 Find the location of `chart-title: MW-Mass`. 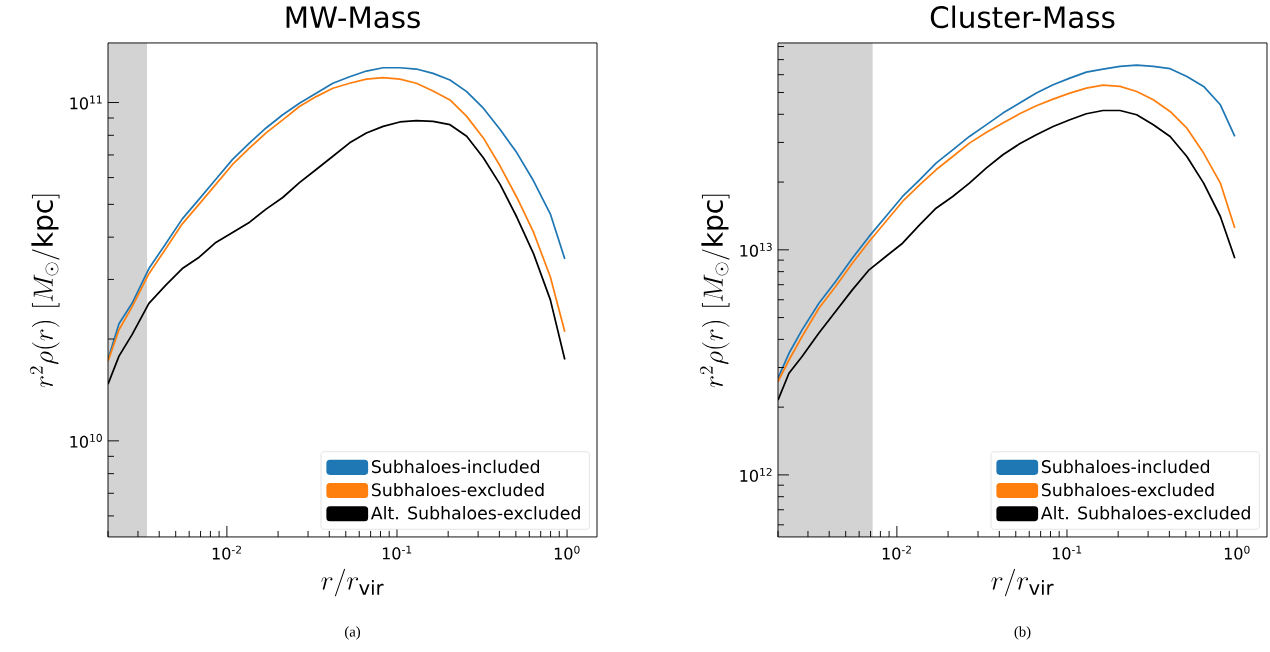

chart-title: MW-Mass is located at coordinates (353, 17).